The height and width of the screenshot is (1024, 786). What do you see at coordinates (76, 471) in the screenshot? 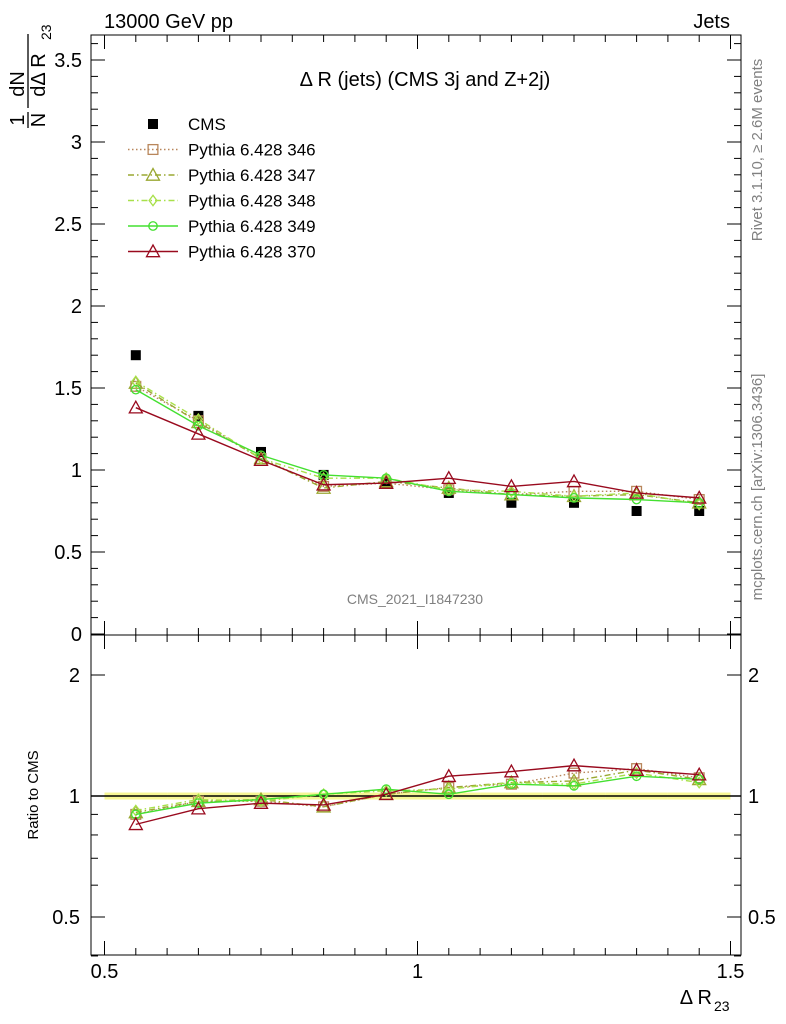
I see `main-y-tick-label: 1` at bounding box center [76, 471].